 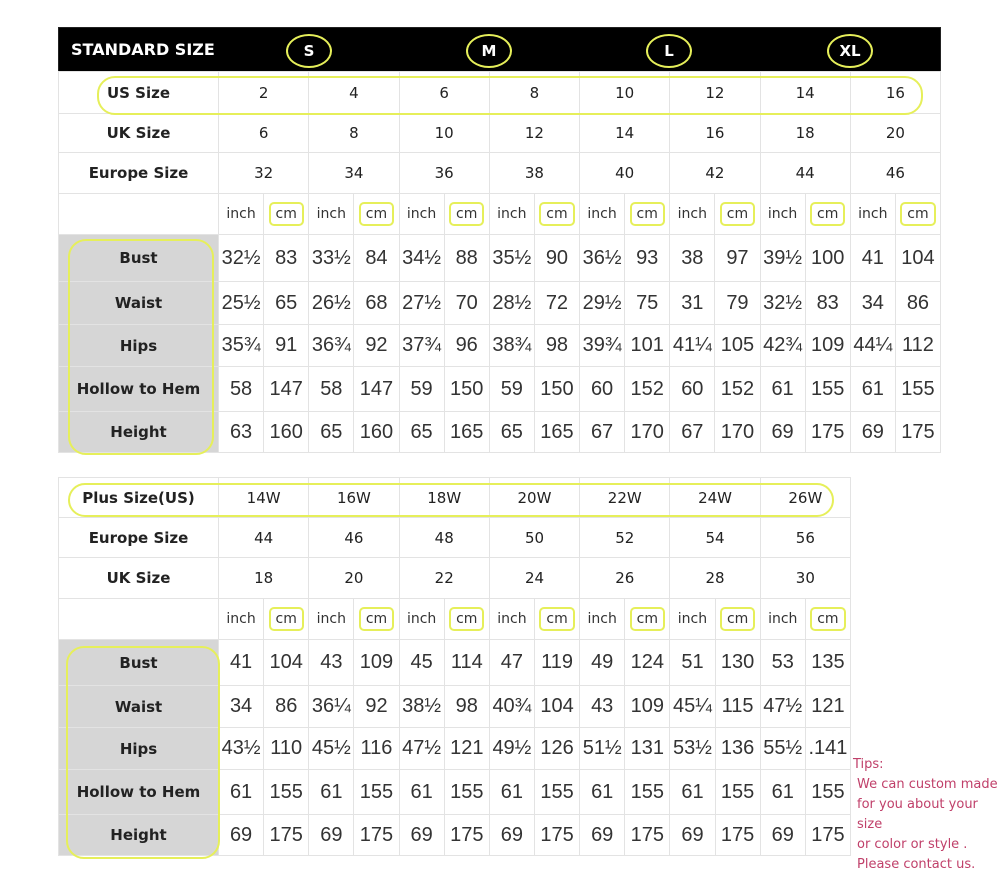 I want to click on size-value: 10, so click(x=624, y=92).